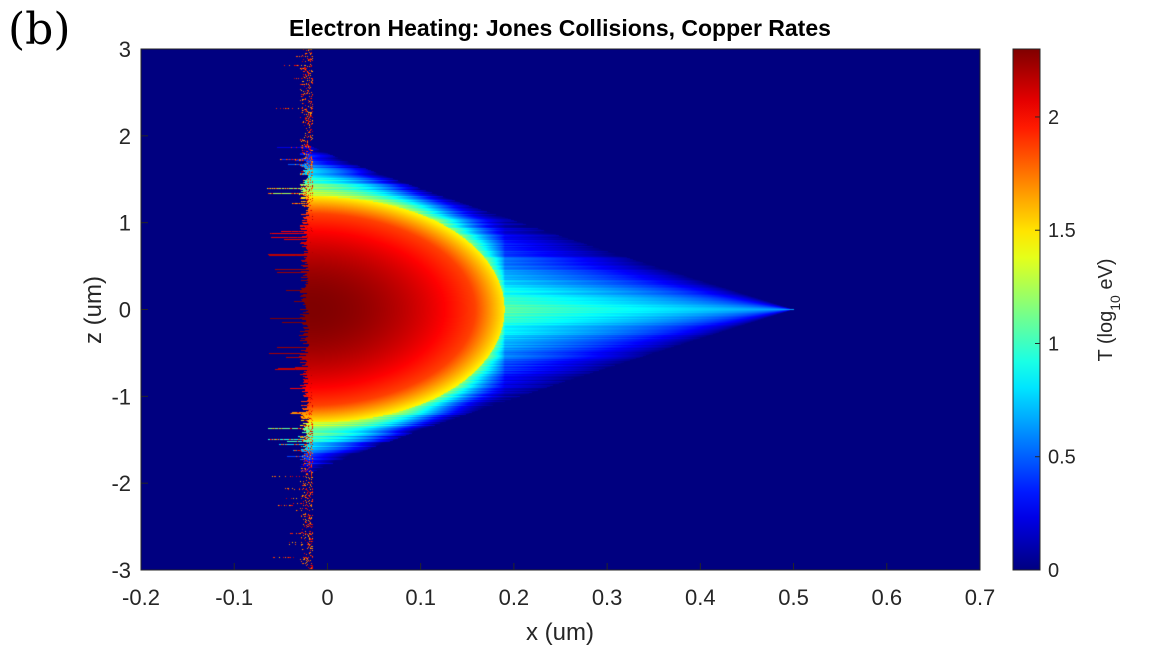 The width and height of the screenshot is (1170, 650). Describe the element at coordinates (560, 632) in the screenshot. I see `x-axis-label: x (um)` at that location.